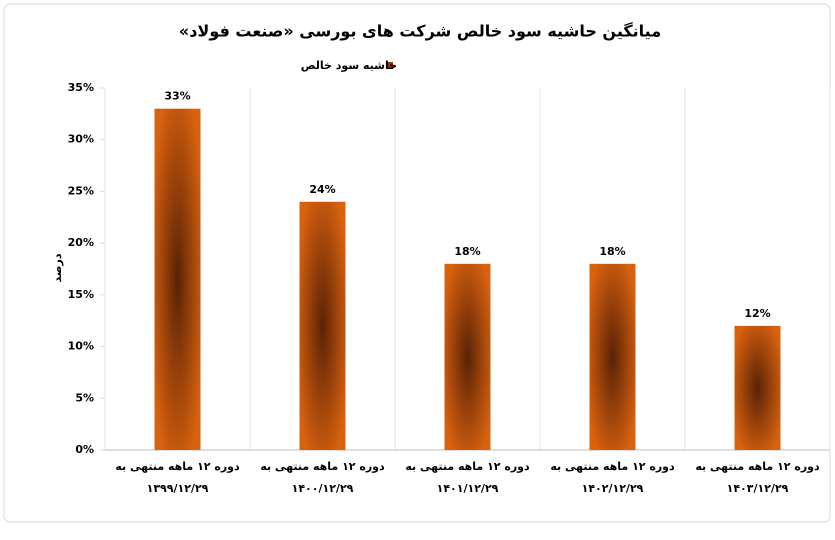 Image resolution: width=835 pixels, height=540 pixels. I want to click on y-tick-label: 35%, so click(81, 87).